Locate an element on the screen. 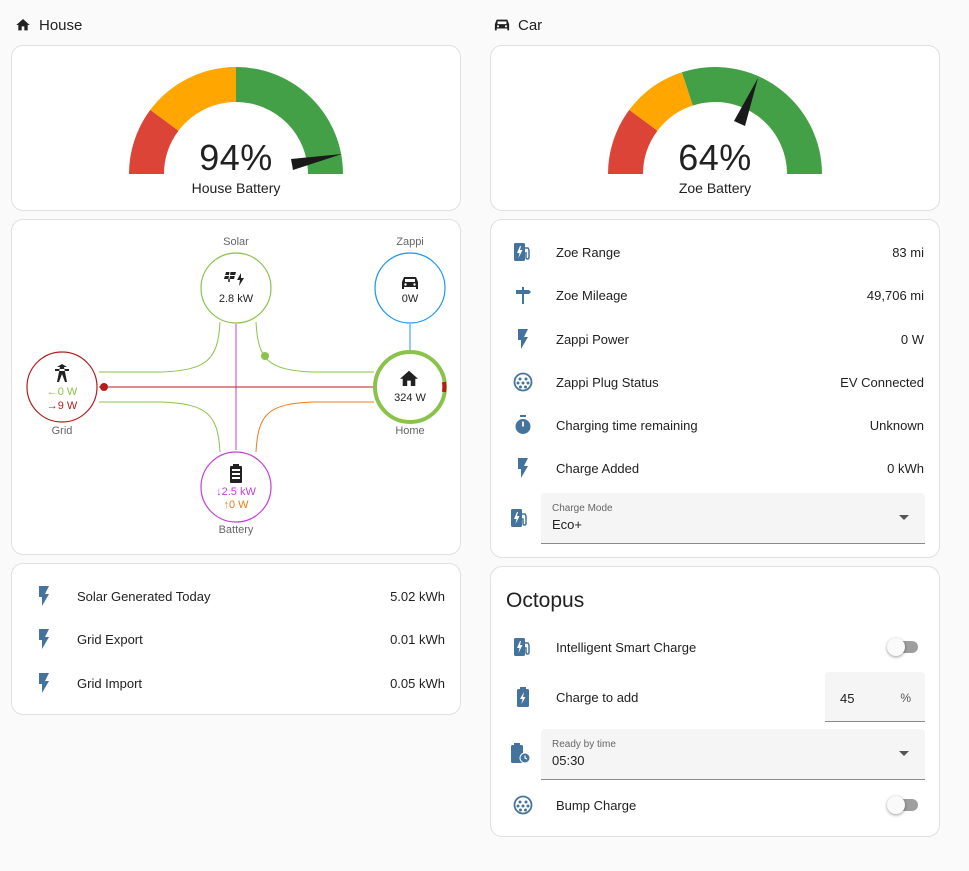  grid-node is located at coordinates (62, 387).